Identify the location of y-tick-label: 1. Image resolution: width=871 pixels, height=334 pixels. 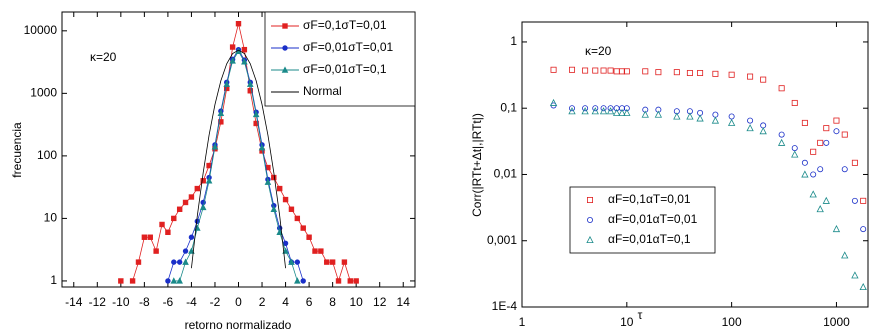
(513, 41).